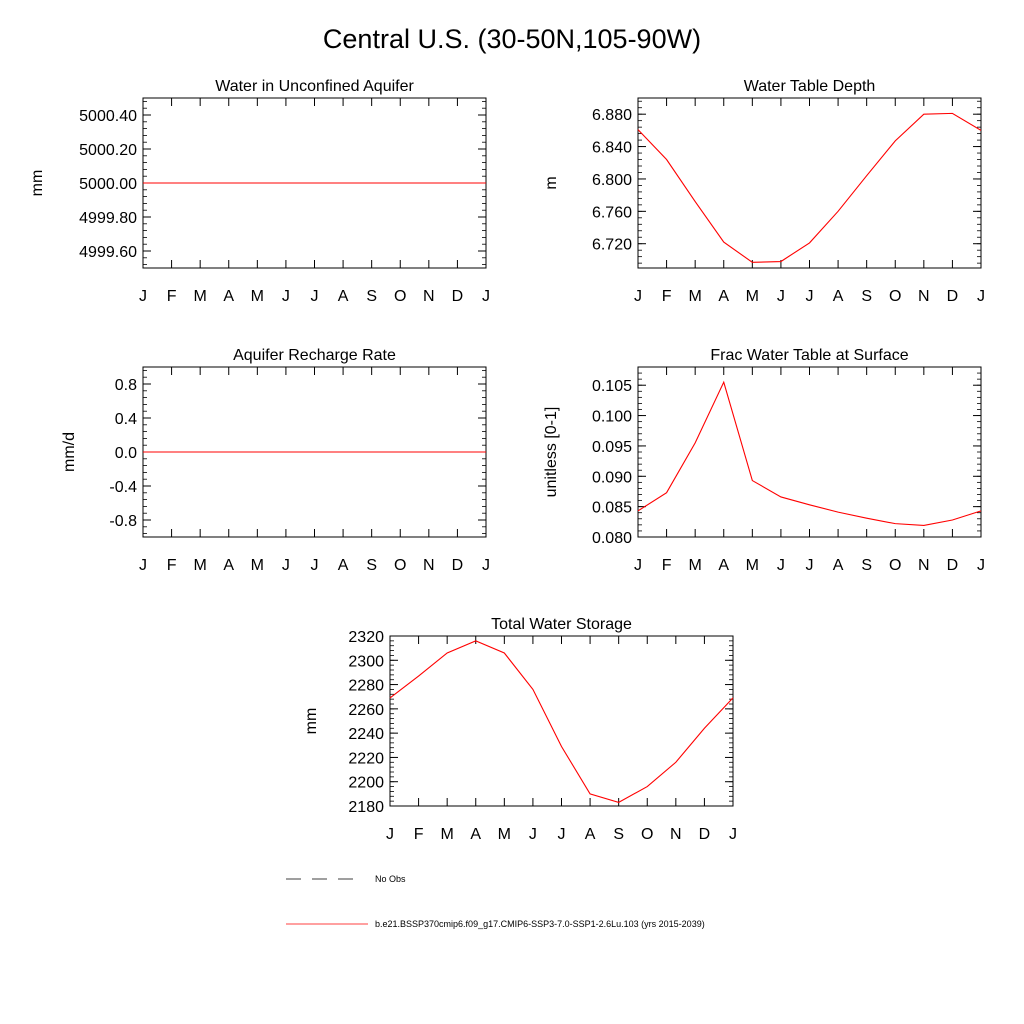 The height and width of the screenshot is (1024, 1024). Describe the element at coordinates (366, 661) in the screenshot. I see `y-tick-label: 2300` at that location.